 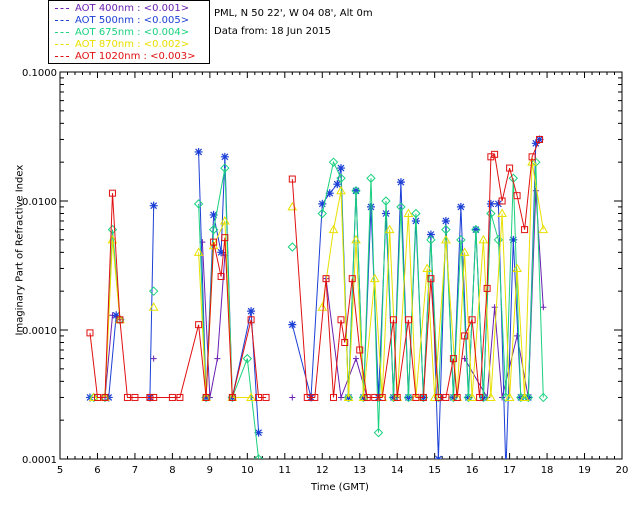 What do you see at coordinates (322, 470) in the screenshot?
I see `x-tick-label: 12` at bounding box center [322, 470].